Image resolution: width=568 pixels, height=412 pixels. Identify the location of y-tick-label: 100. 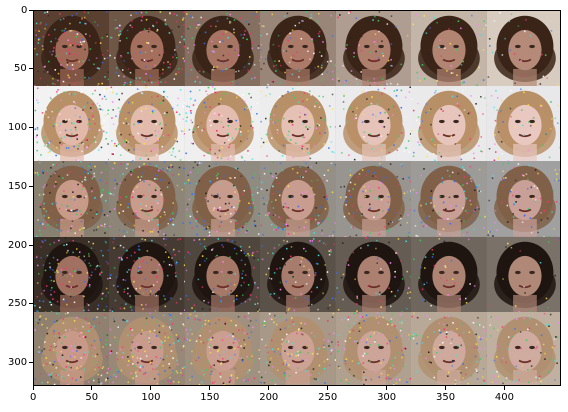
(18, 127).